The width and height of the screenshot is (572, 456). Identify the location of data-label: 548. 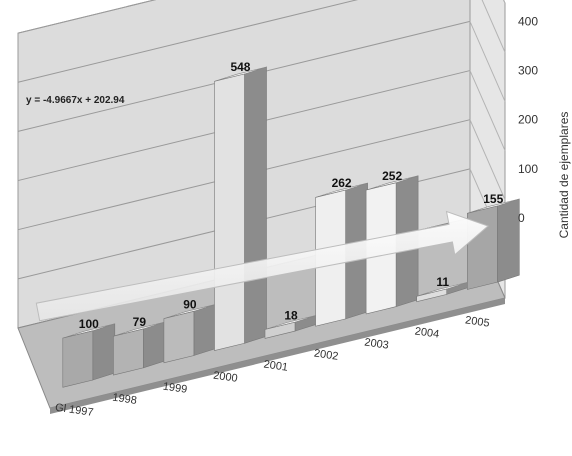
(240, 67).